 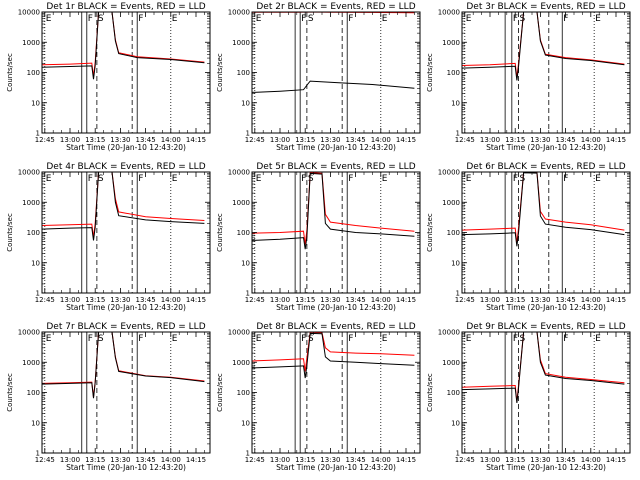 What do you see at coordinates (335, 327) in the screenshot?
I see `chart-title: Det 8r BLACK = Events, RED = LLD` at bounding box center [335, 327].